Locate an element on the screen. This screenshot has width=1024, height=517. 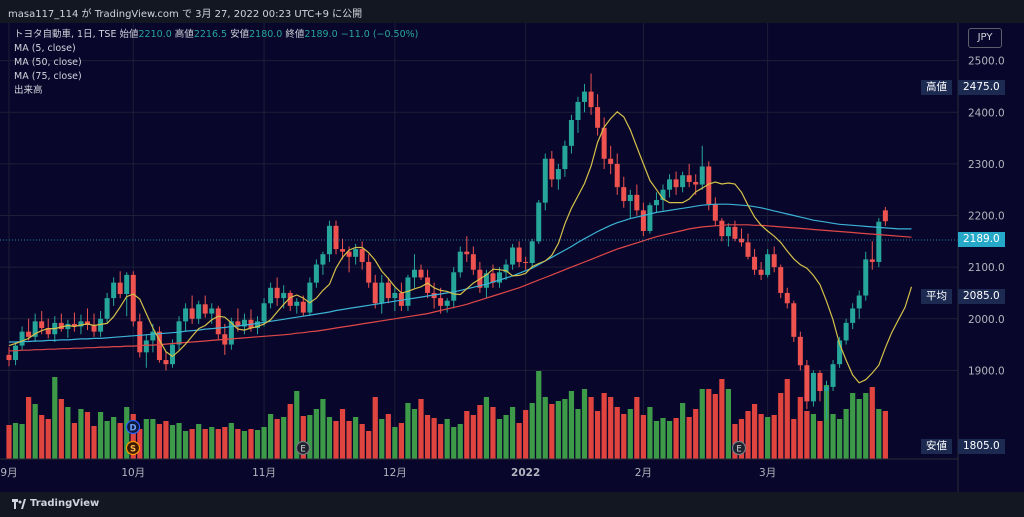
footer: TradingView is located at coordinates (512, 504).